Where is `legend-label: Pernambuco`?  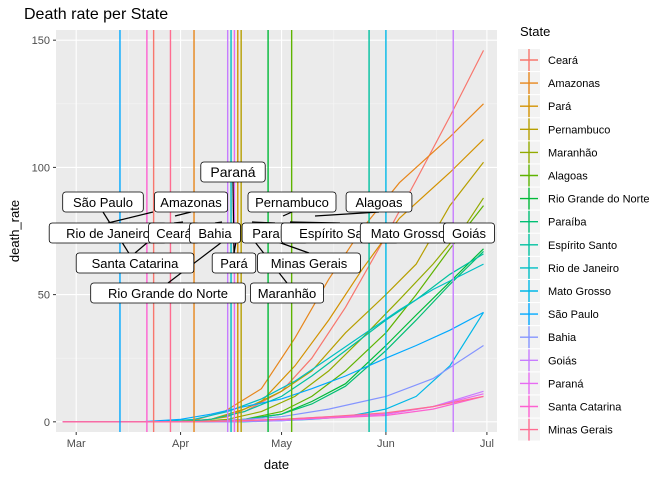 legend-label: Pernambuco is located at coordinates (579, 130).